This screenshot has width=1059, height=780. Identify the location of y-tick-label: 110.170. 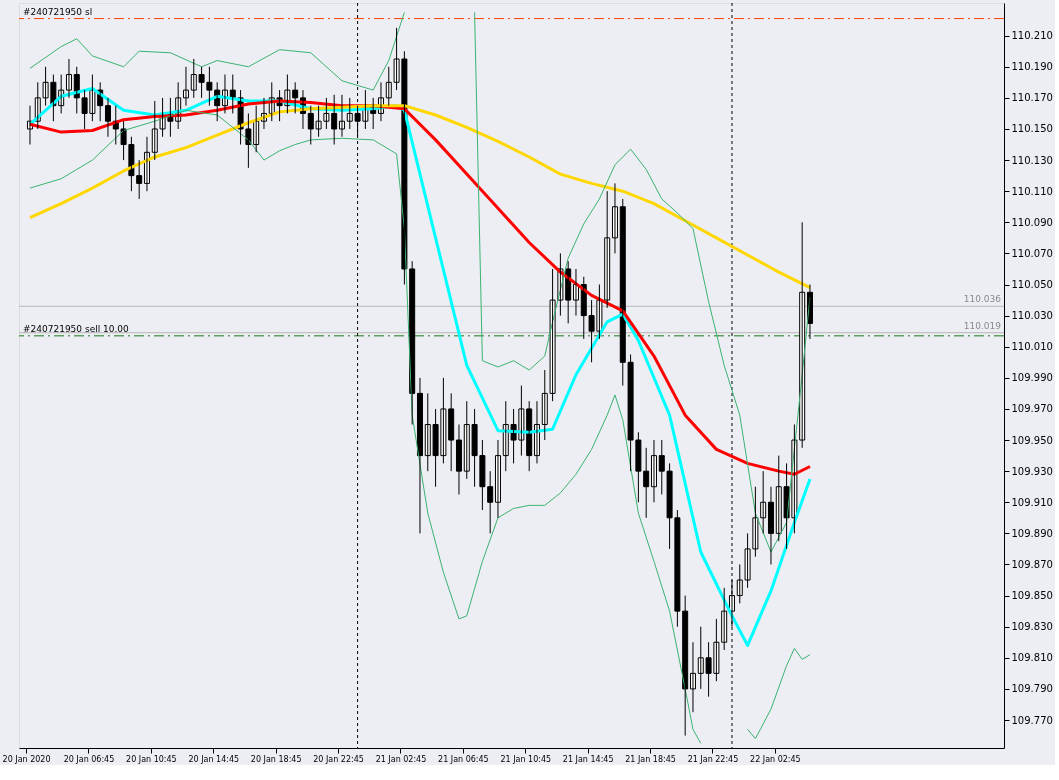
(1032, 98).